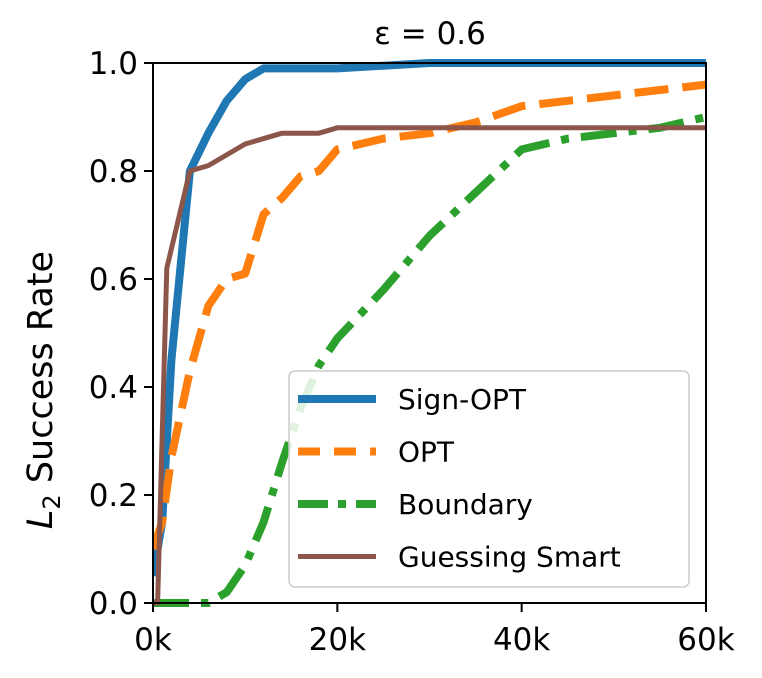  I want to click on y-tick-label-2: 0.4, so click(113, 388).